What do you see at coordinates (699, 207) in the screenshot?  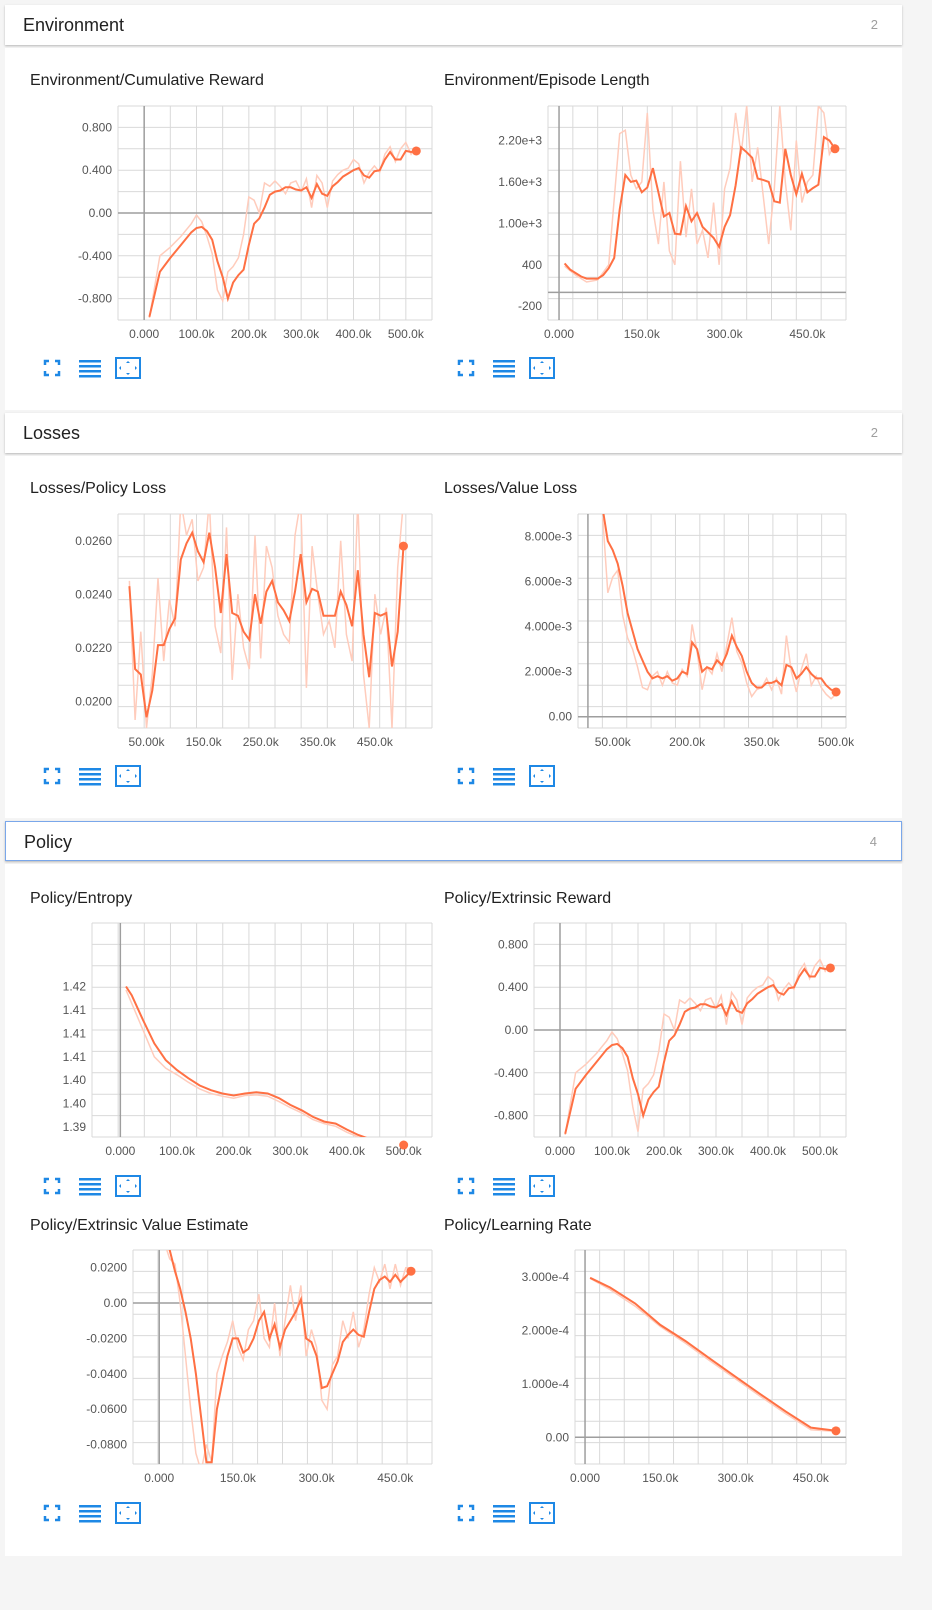 I see `smoothed-series-line` at bounding box center [699, 207].